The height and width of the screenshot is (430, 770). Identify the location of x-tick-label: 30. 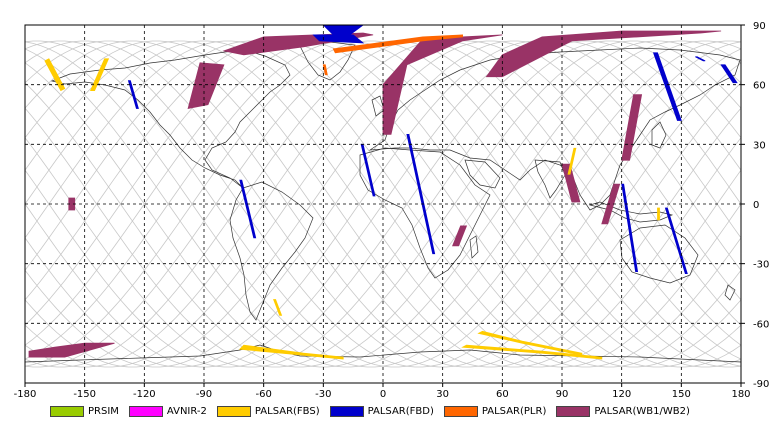
(442, 394).